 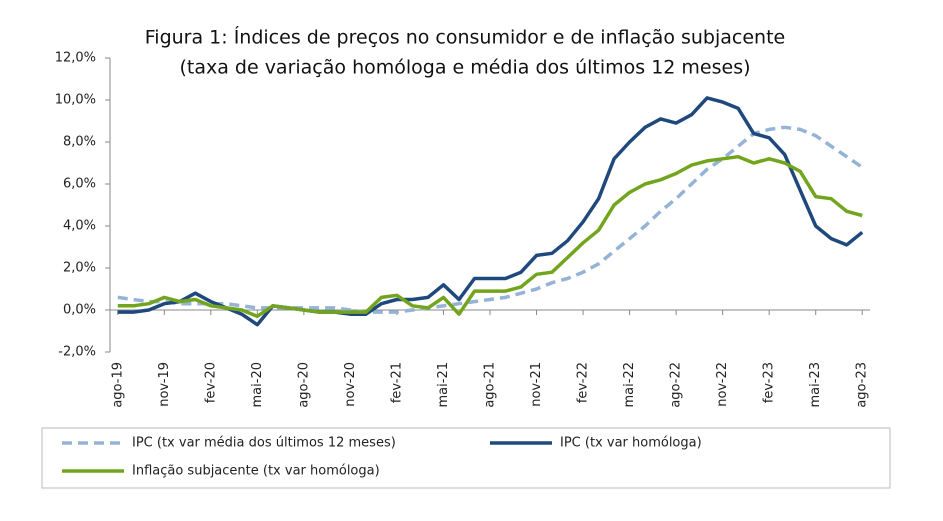 What do you see at coordinates (164, 384) in the screenshot?
I see `x-tick-label: nov-19` at bounding box center [164, 384].